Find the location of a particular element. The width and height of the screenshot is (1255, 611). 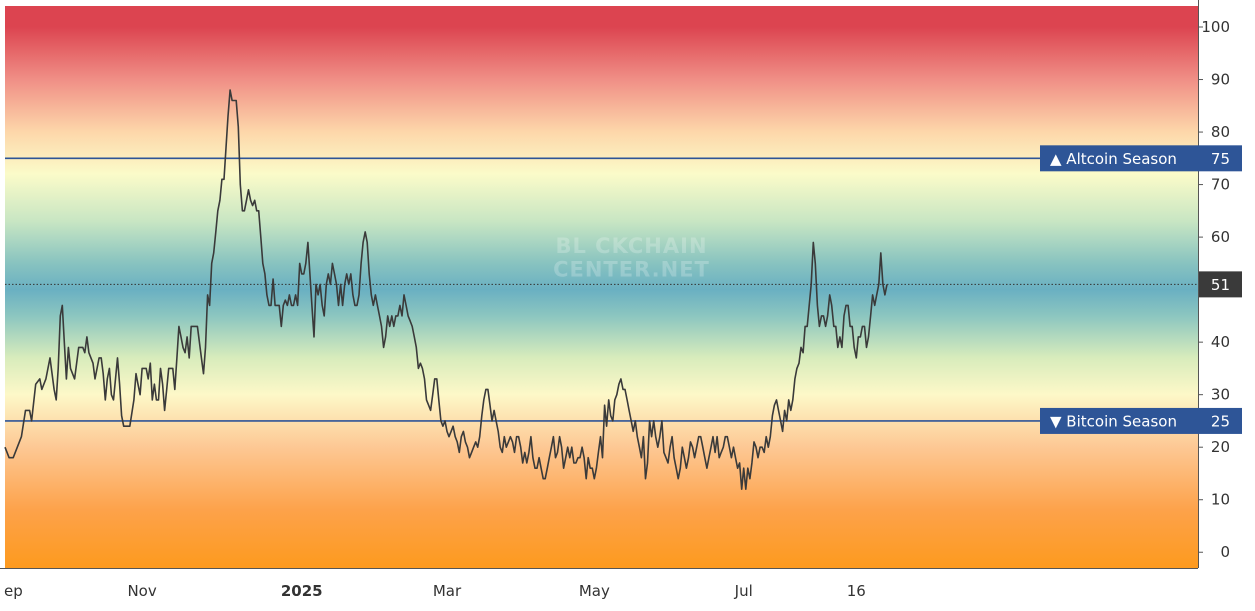

current-value-tag-box is located at coordinates (1220, 284).